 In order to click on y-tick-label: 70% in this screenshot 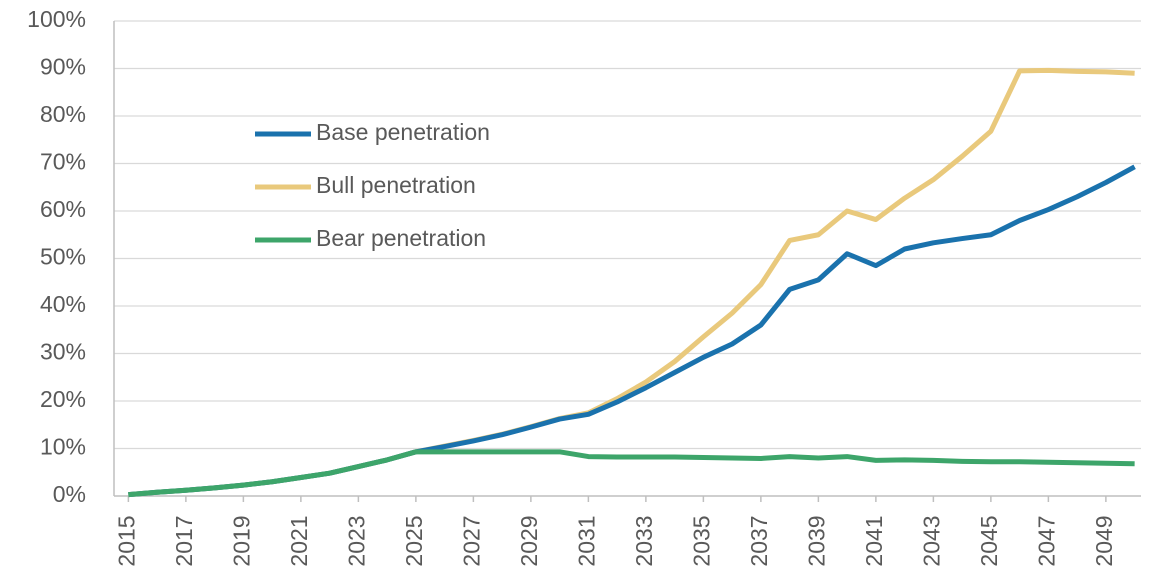, I will do `click(63, 162)`.